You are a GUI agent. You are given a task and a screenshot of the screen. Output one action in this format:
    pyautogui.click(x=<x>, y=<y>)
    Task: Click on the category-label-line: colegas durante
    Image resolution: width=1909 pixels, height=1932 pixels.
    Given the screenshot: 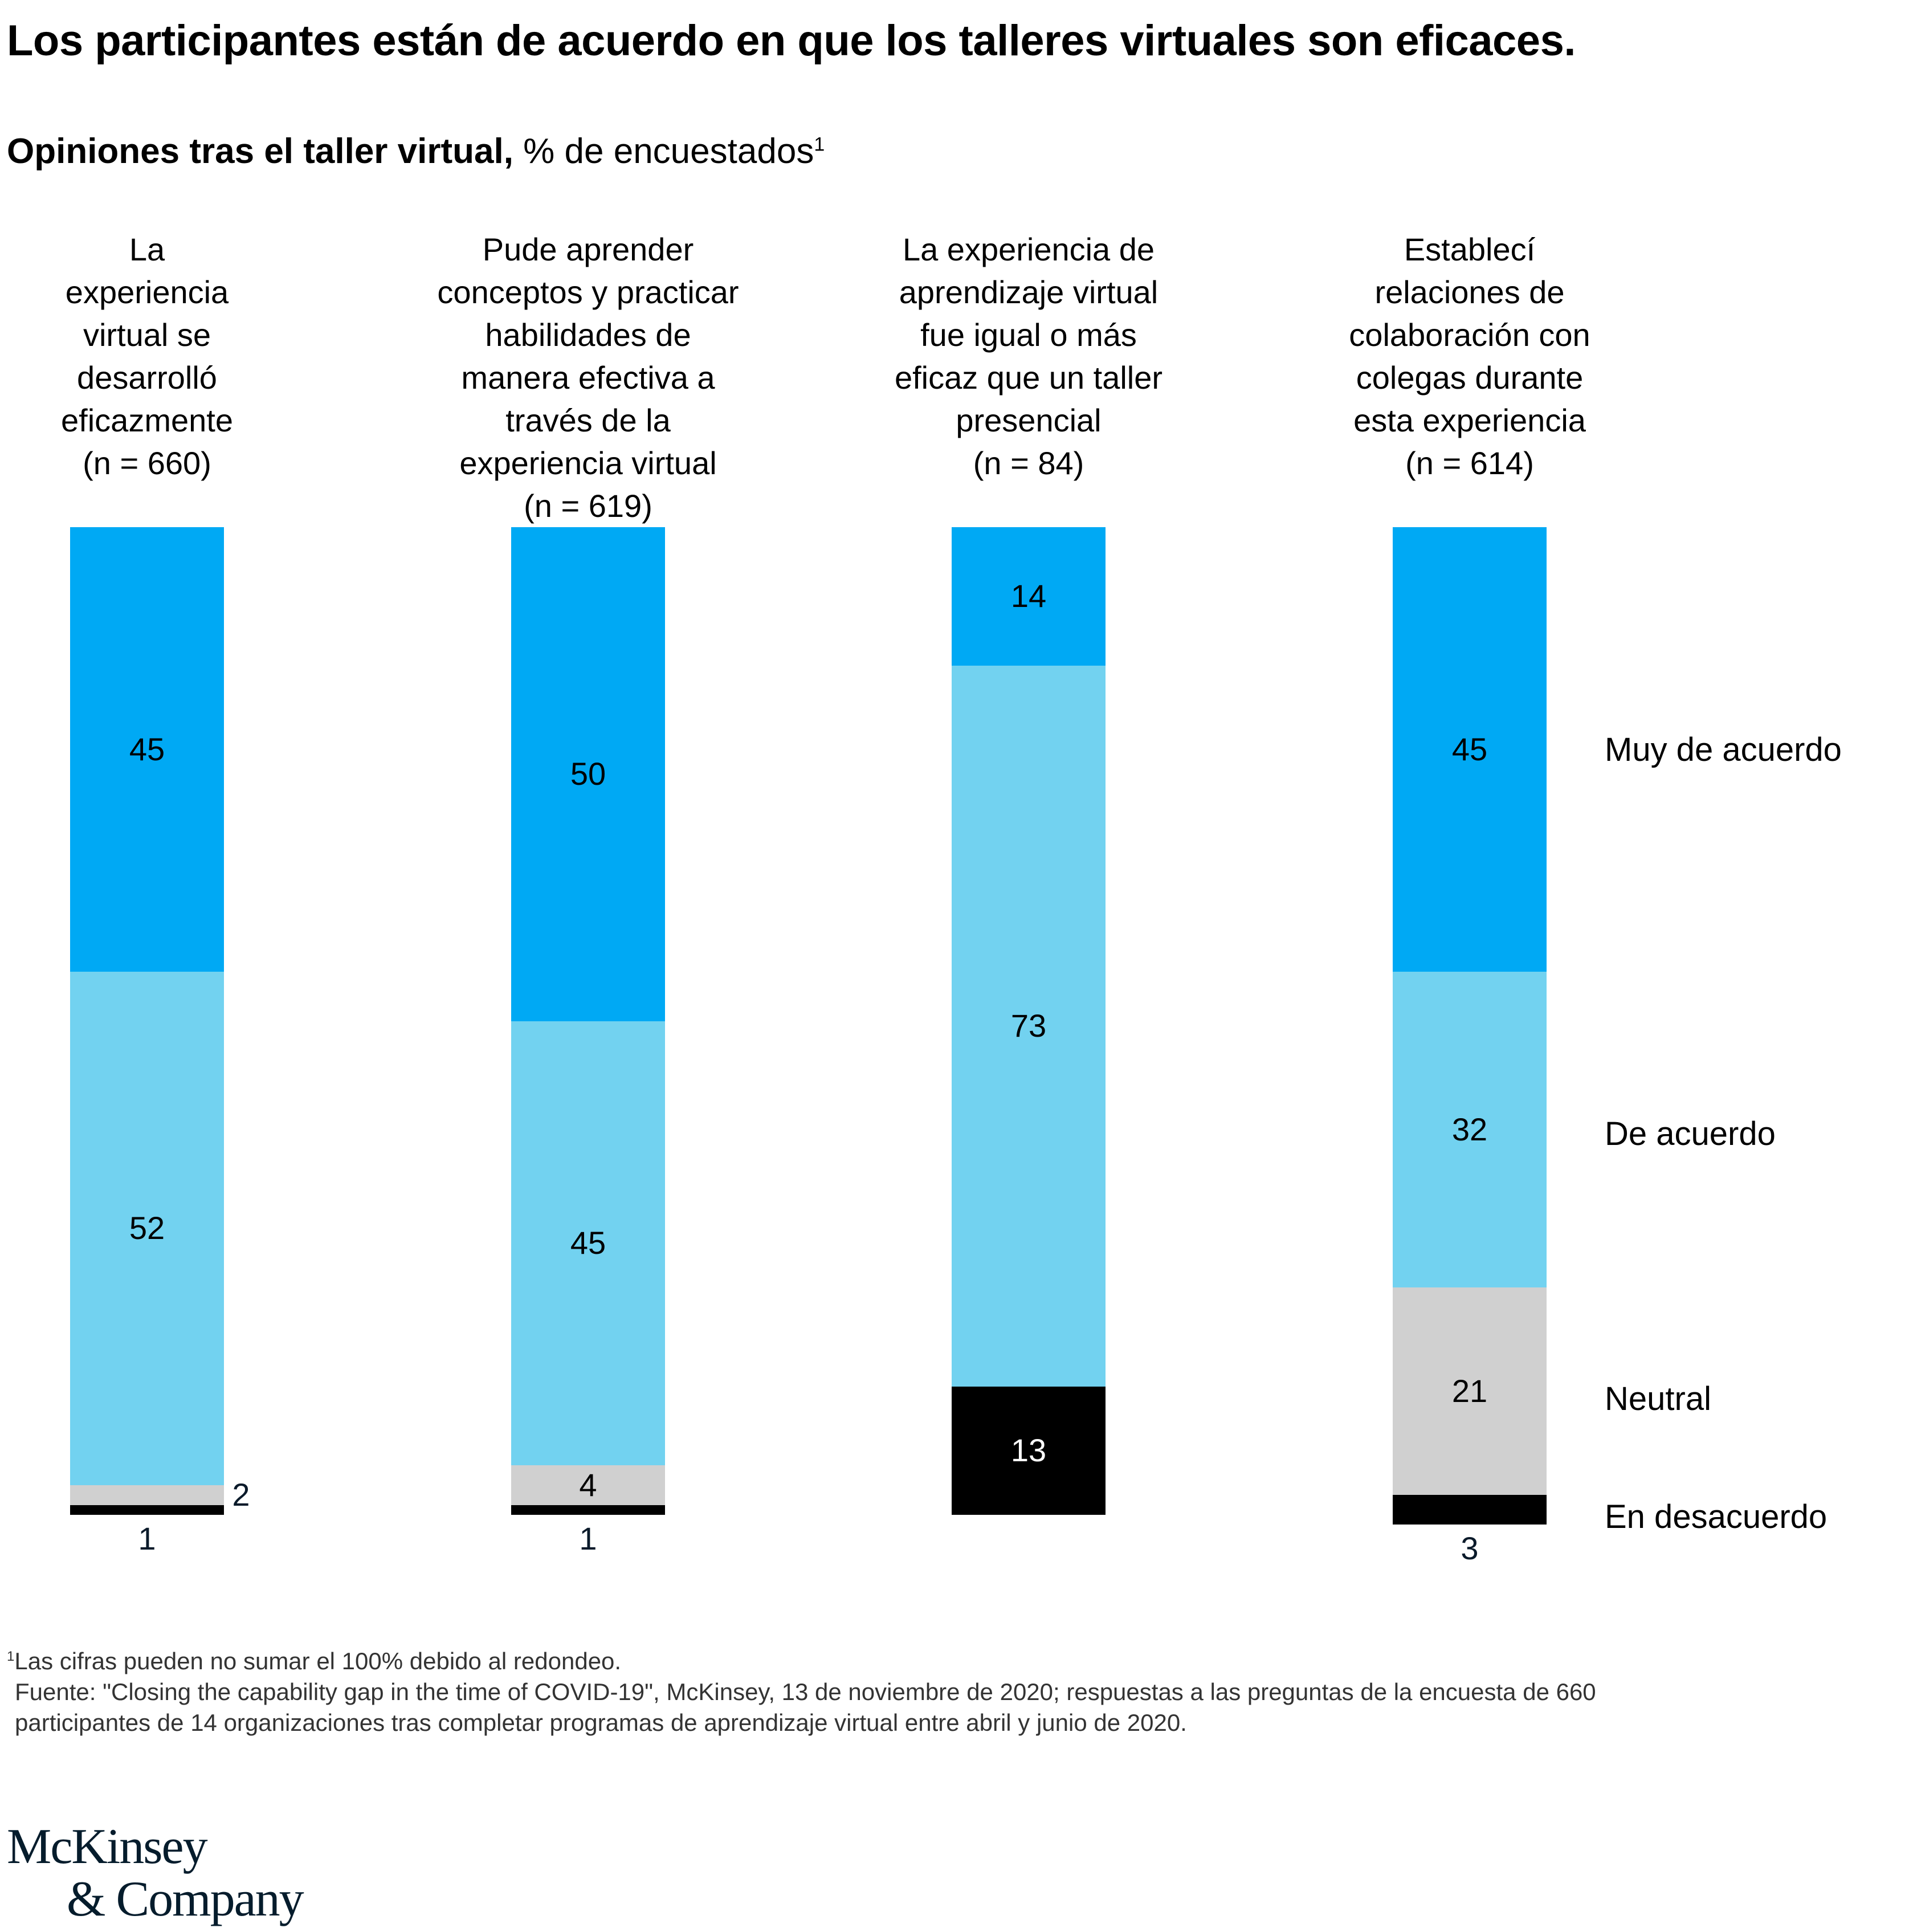 What is the action you would take?
    pyautogui.click(x=1470, y=378)
    